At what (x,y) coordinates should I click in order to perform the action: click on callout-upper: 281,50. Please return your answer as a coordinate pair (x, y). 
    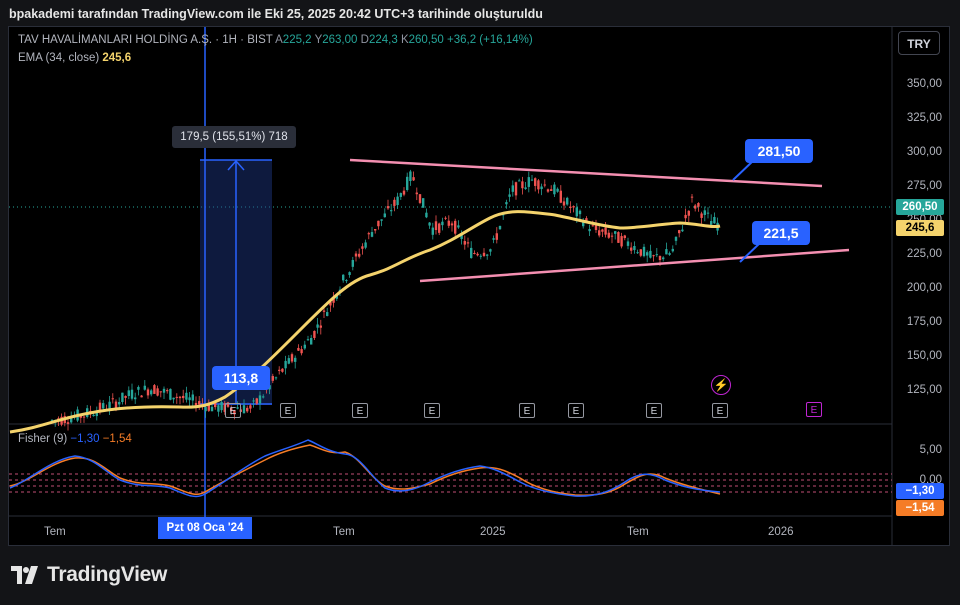
    Looking at the image, I should click on (779, 151).